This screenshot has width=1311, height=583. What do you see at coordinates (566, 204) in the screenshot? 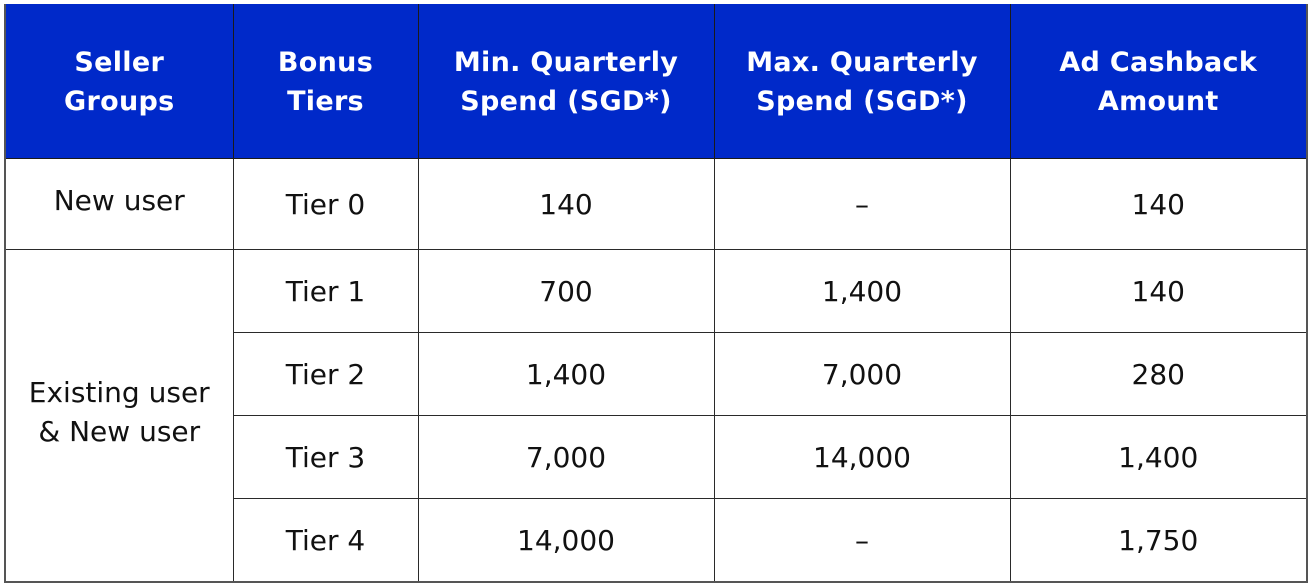
I see `min-spend-cell: 140` at bounding box center [566, 204].